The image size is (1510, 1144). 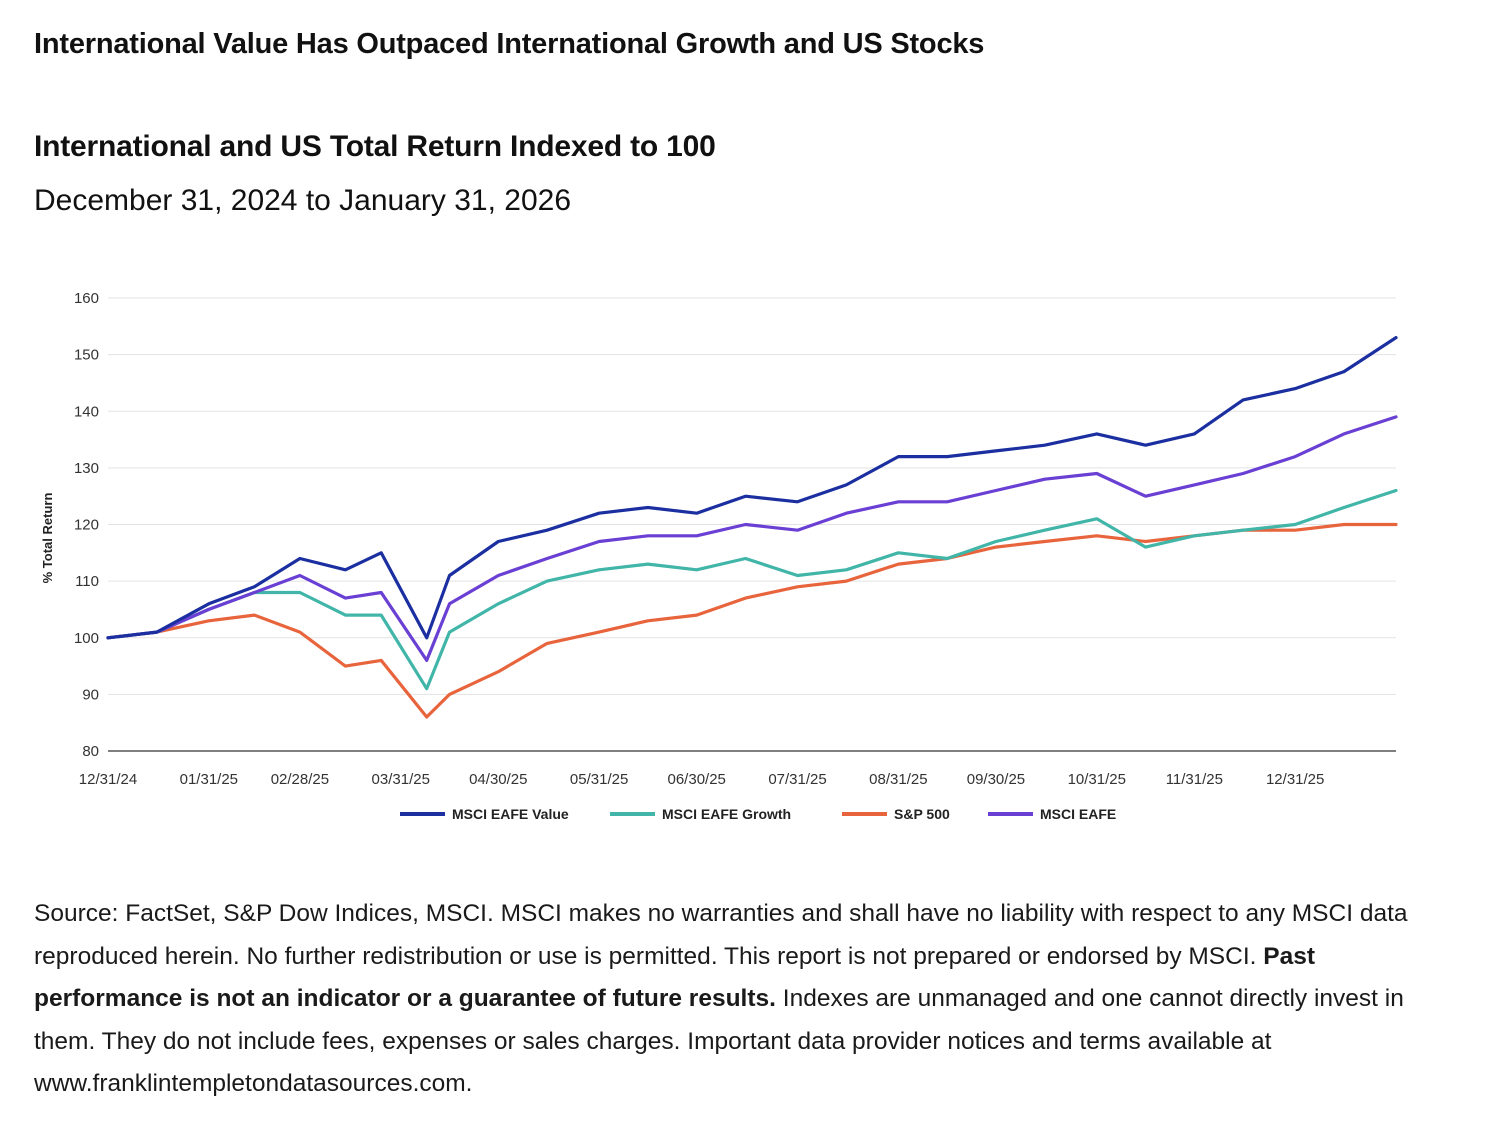 I want to click on y-tick-label: 150, so click(x=86, y=355).